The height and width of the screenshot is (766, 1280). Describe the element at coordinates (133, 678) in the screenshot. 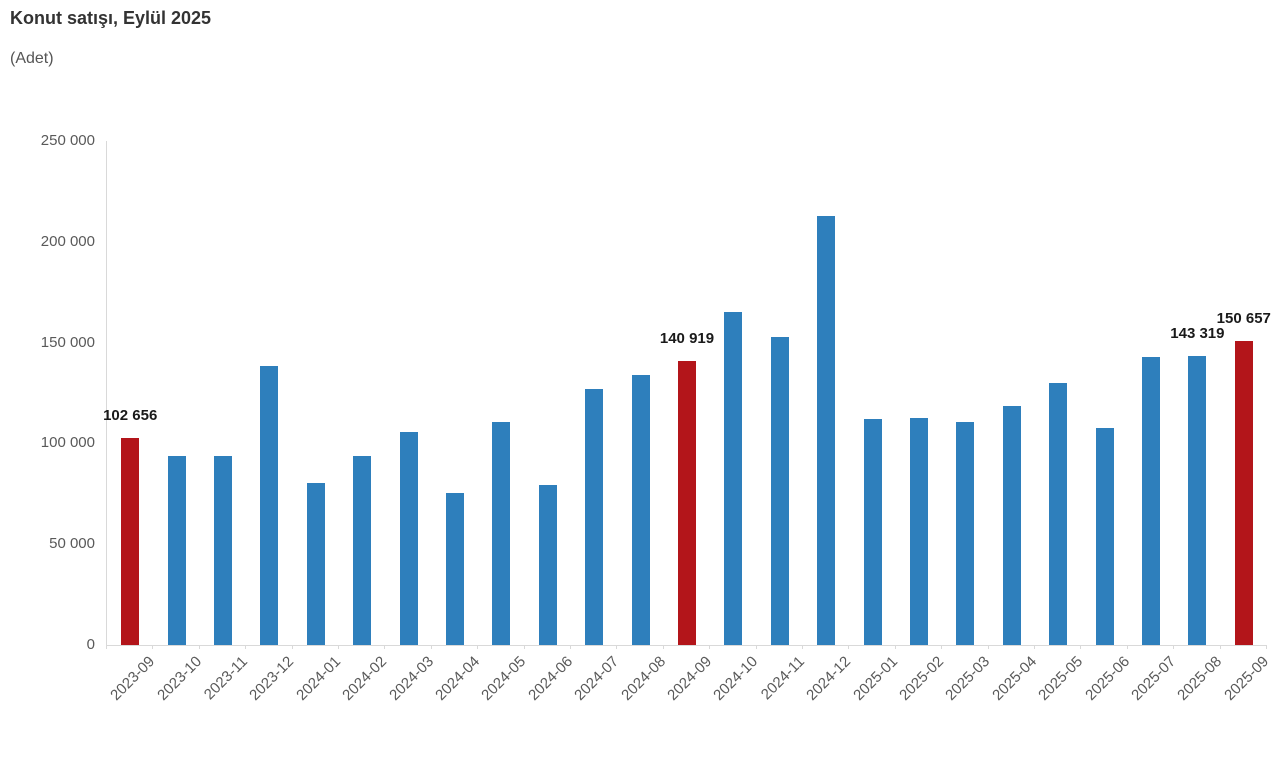

I see `x-tick-label: 2023-09` at that location.